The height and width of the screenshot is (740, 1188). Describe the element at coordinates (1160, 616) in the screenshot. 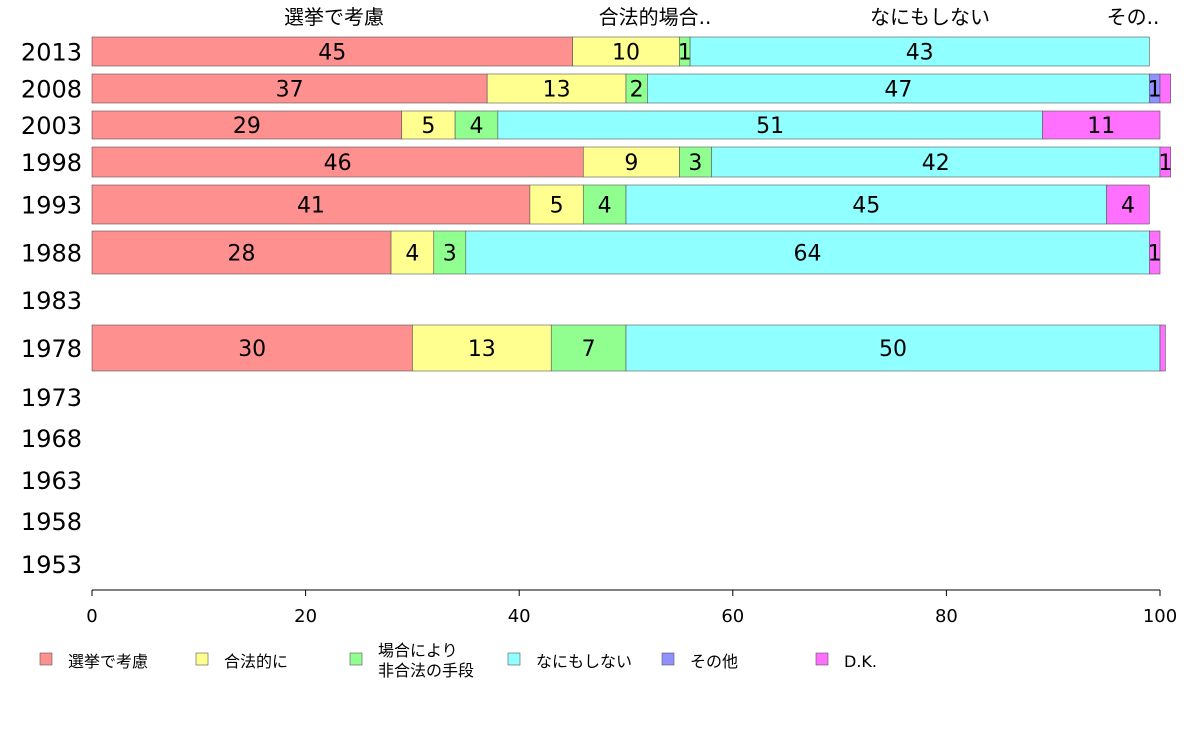

I see `x-tick-label: 100` at that location.